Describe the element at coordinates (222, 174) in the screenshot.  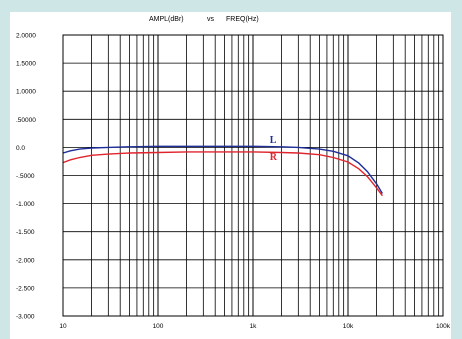
I see `series-line-r` at that location.